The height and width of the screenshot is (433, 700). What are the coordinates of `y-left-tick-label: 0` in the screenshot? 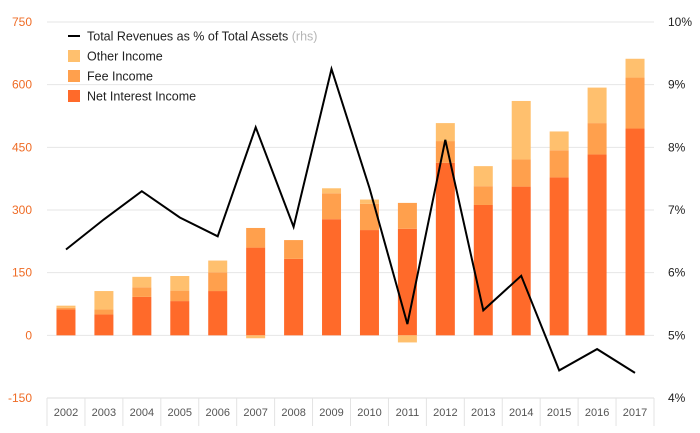 It's located at (28, 335).